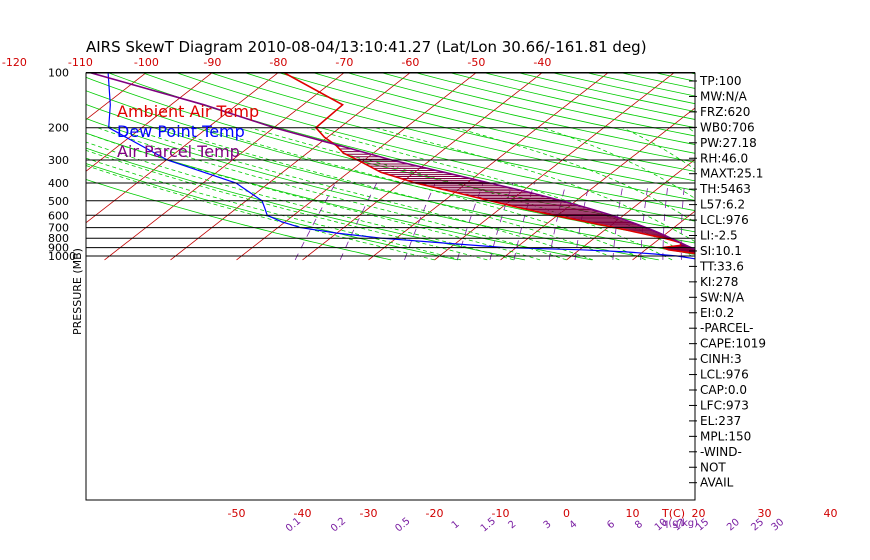  Describe the element at coordinates (713, 467) in the screenshot. I see `index-value: NOT` at that location.